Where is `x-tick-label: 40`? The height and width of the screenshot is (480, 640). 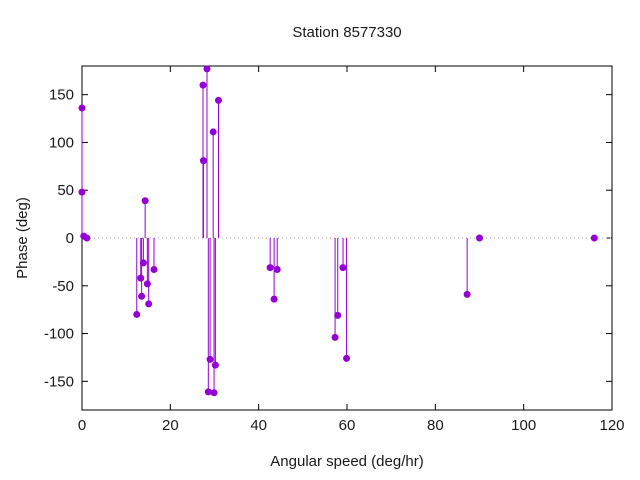 x-tick-label: 40 is located at coordinates (258, 425).